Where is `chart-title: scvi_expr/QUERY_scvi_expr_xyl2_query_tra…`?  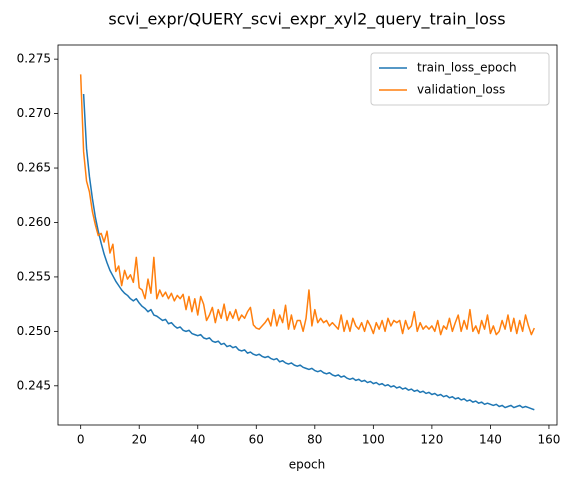 chart-title: scvi_expr/QUERY_scvi_expr_xyl2_query_tra… is located at coordinates (306, 20).